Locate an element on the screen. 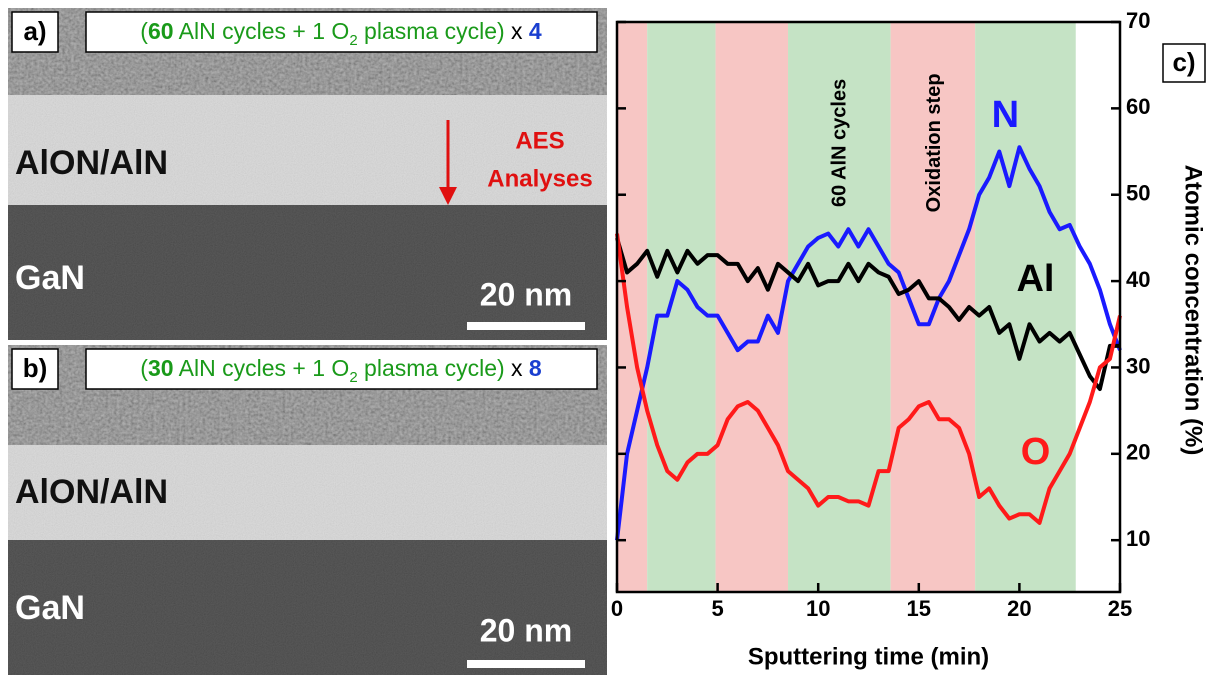  heading-part: 8 is located at coordinates (535, 368).